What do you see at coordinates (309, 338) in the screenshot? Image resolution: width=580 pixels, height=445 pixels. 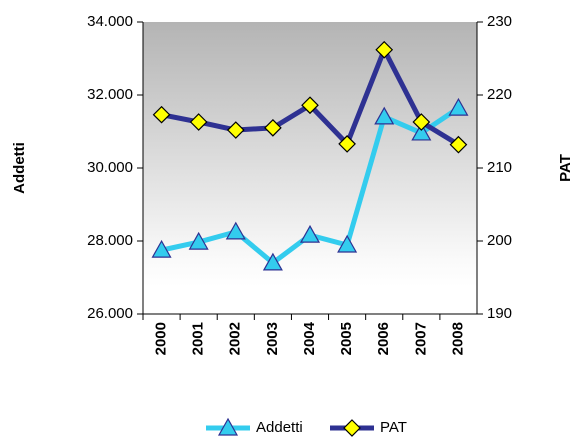 I see `x-tick-label: 2004` at bounding box center [309, 338].